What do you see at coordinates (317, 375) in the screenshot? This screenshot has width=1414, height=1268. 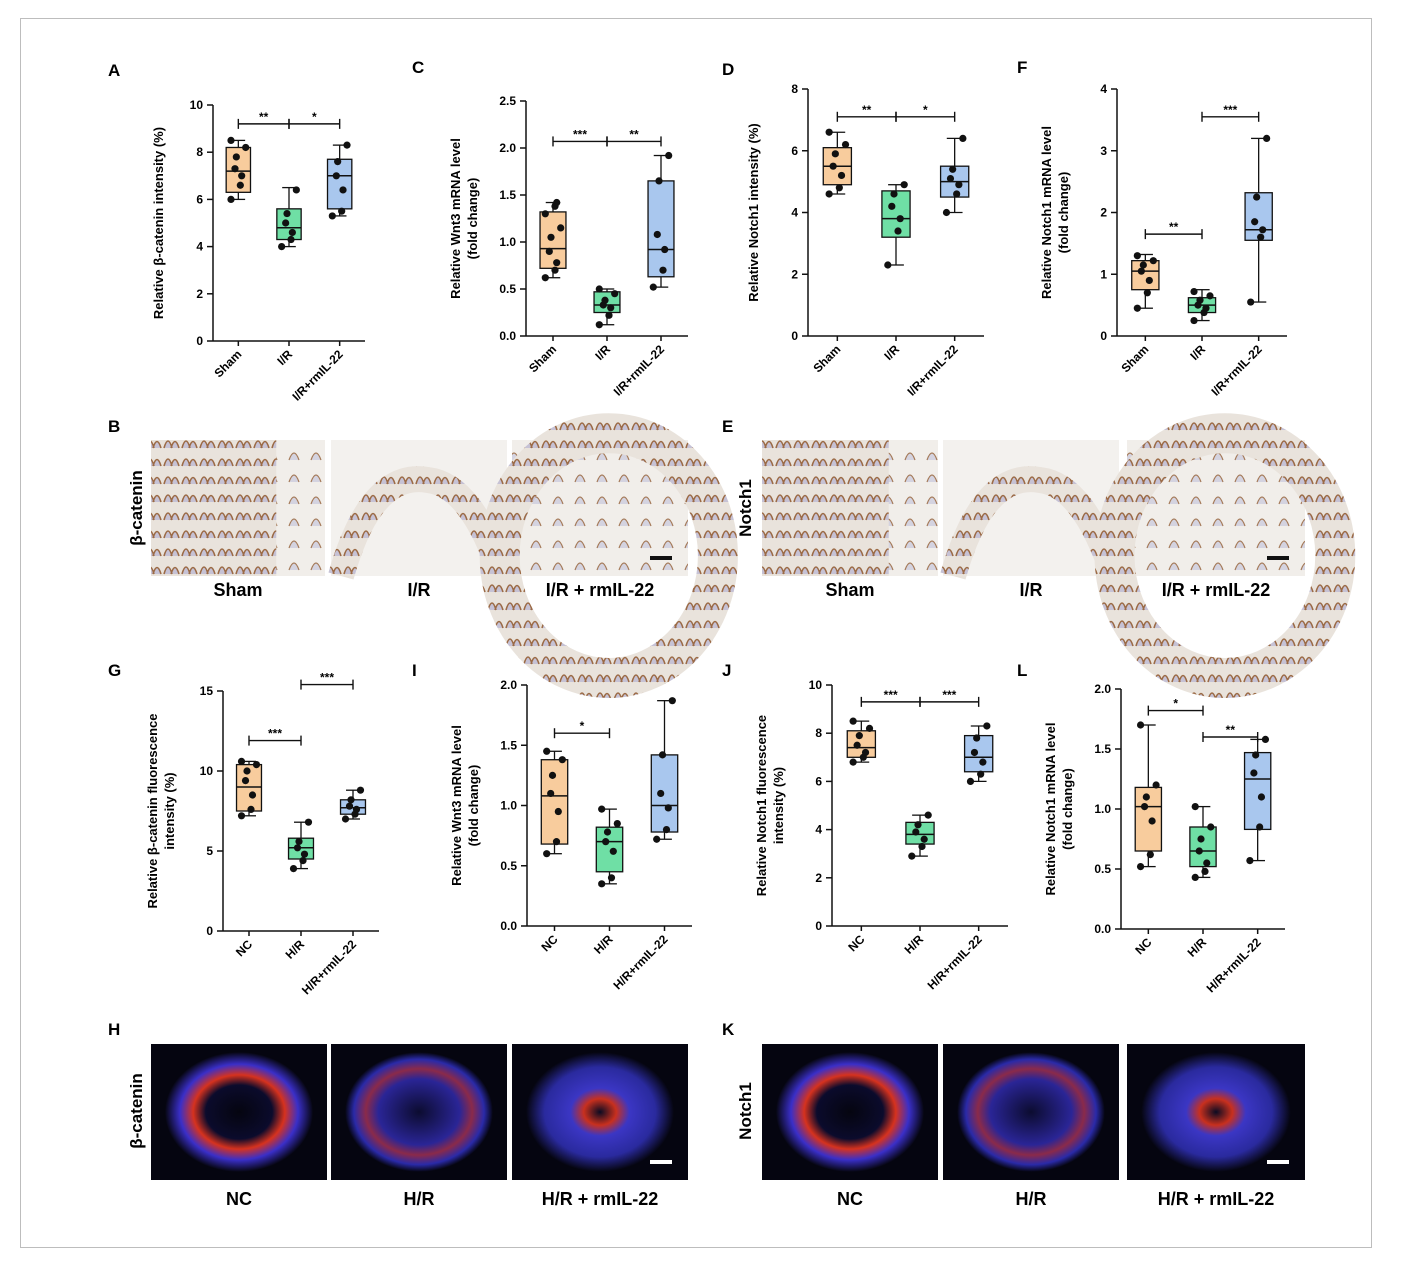 I see `x-tick-label: I/R+rmIL-22` at bounding box center [317, 375].